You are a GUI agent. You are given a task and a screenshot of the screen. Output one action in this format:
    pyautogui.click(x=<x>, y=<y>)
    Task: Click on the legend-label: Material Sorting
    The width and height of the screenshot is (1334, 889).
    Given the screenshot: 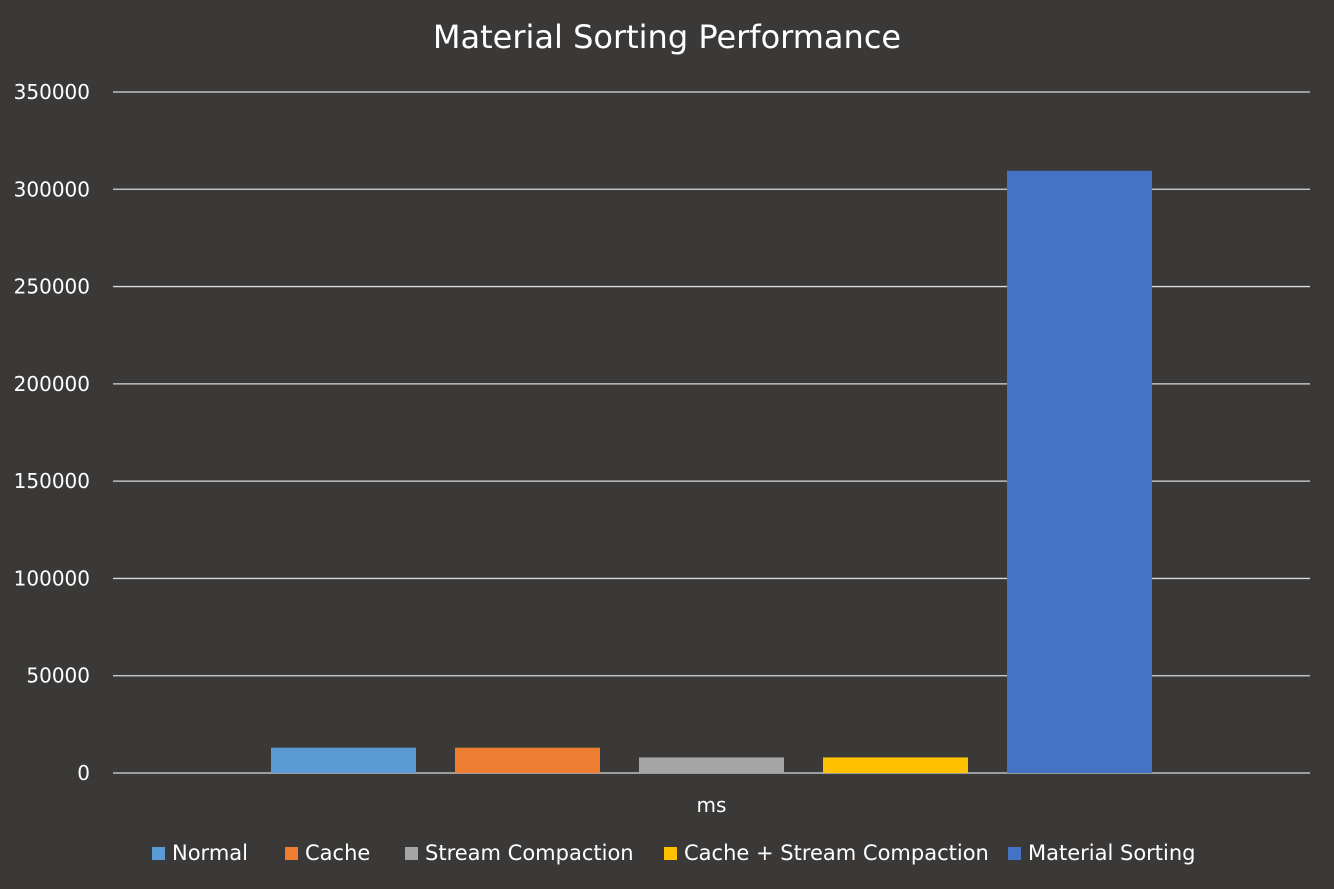 What is the action you would take?
    pyautogui.click(x=1112, y=853)
    